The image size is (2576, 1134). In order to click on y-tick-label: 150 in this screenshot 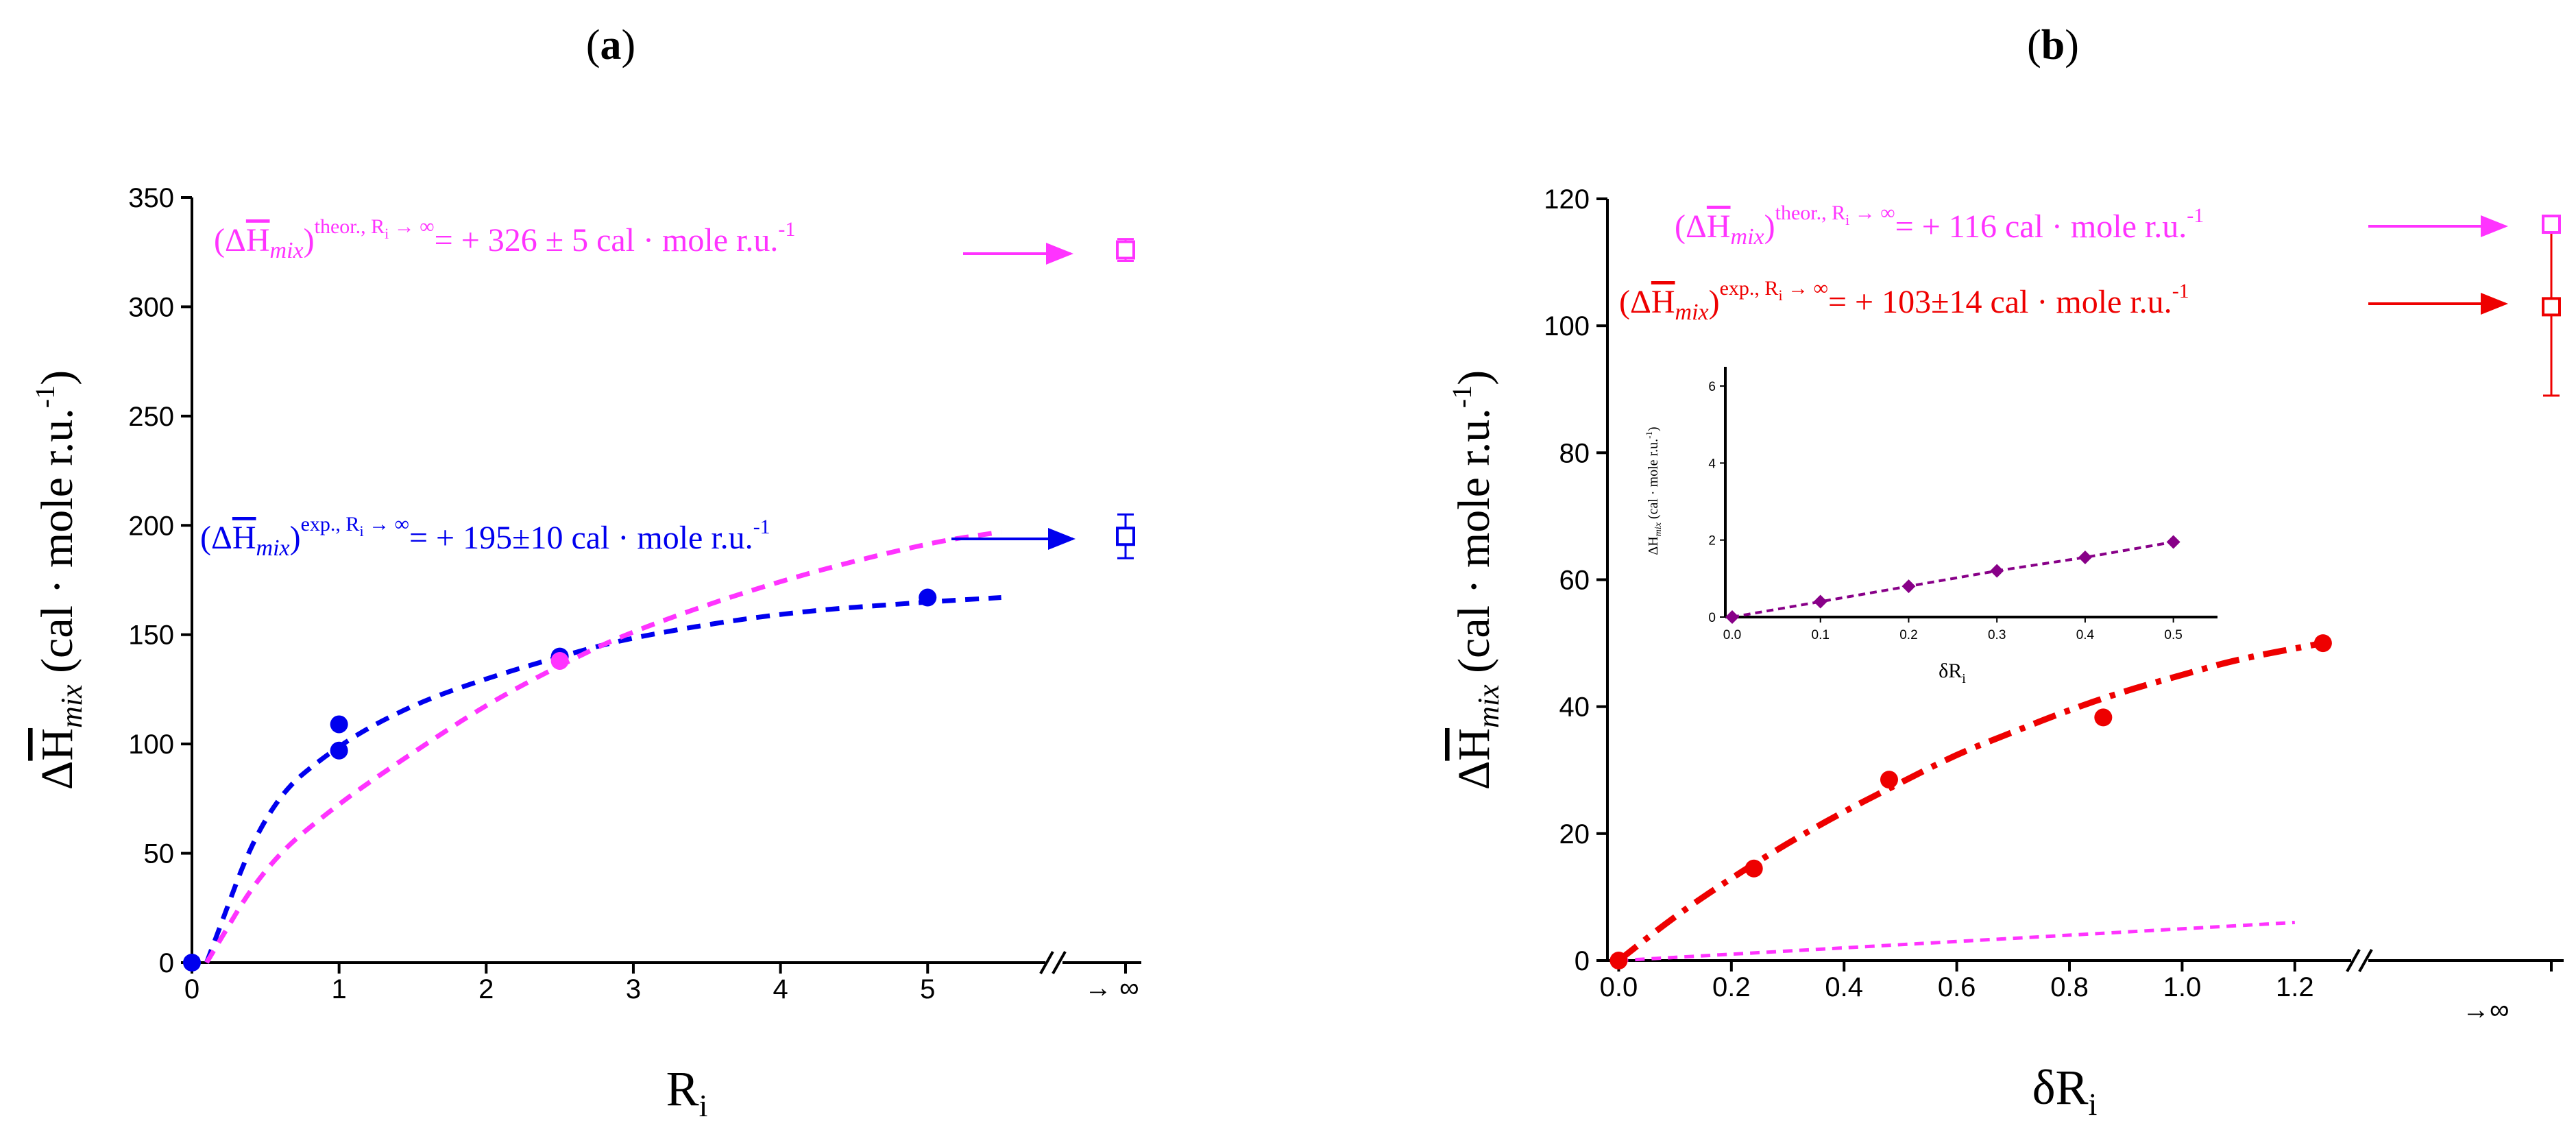, I will do `click(151, 635)`.